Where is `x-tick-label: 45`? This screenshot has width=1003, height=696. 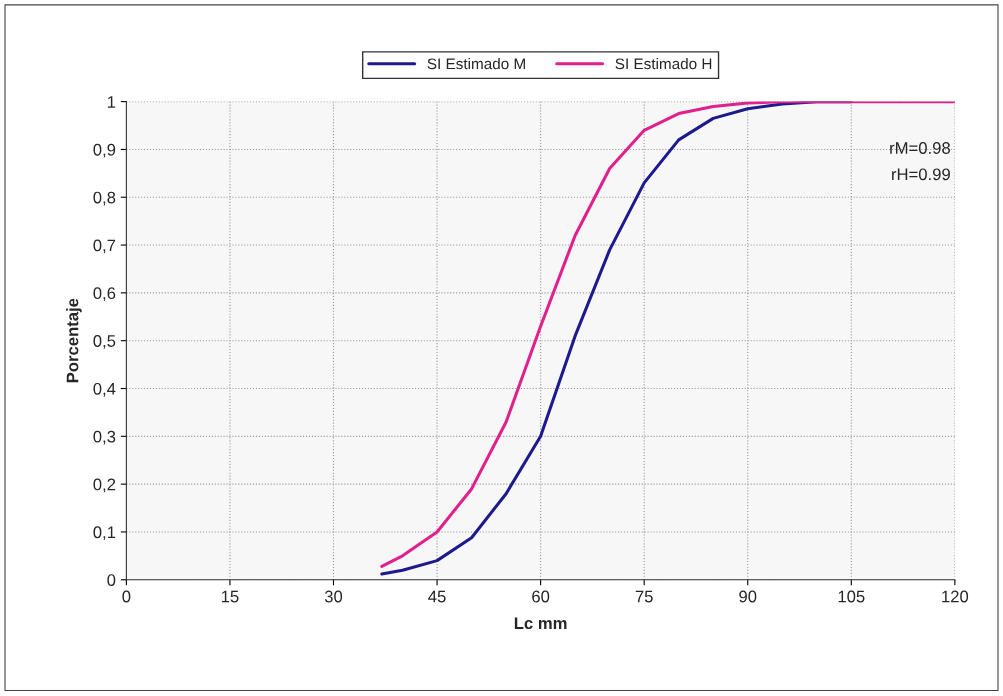 x-tick-label: 45 is located at coordinates (437, 596).